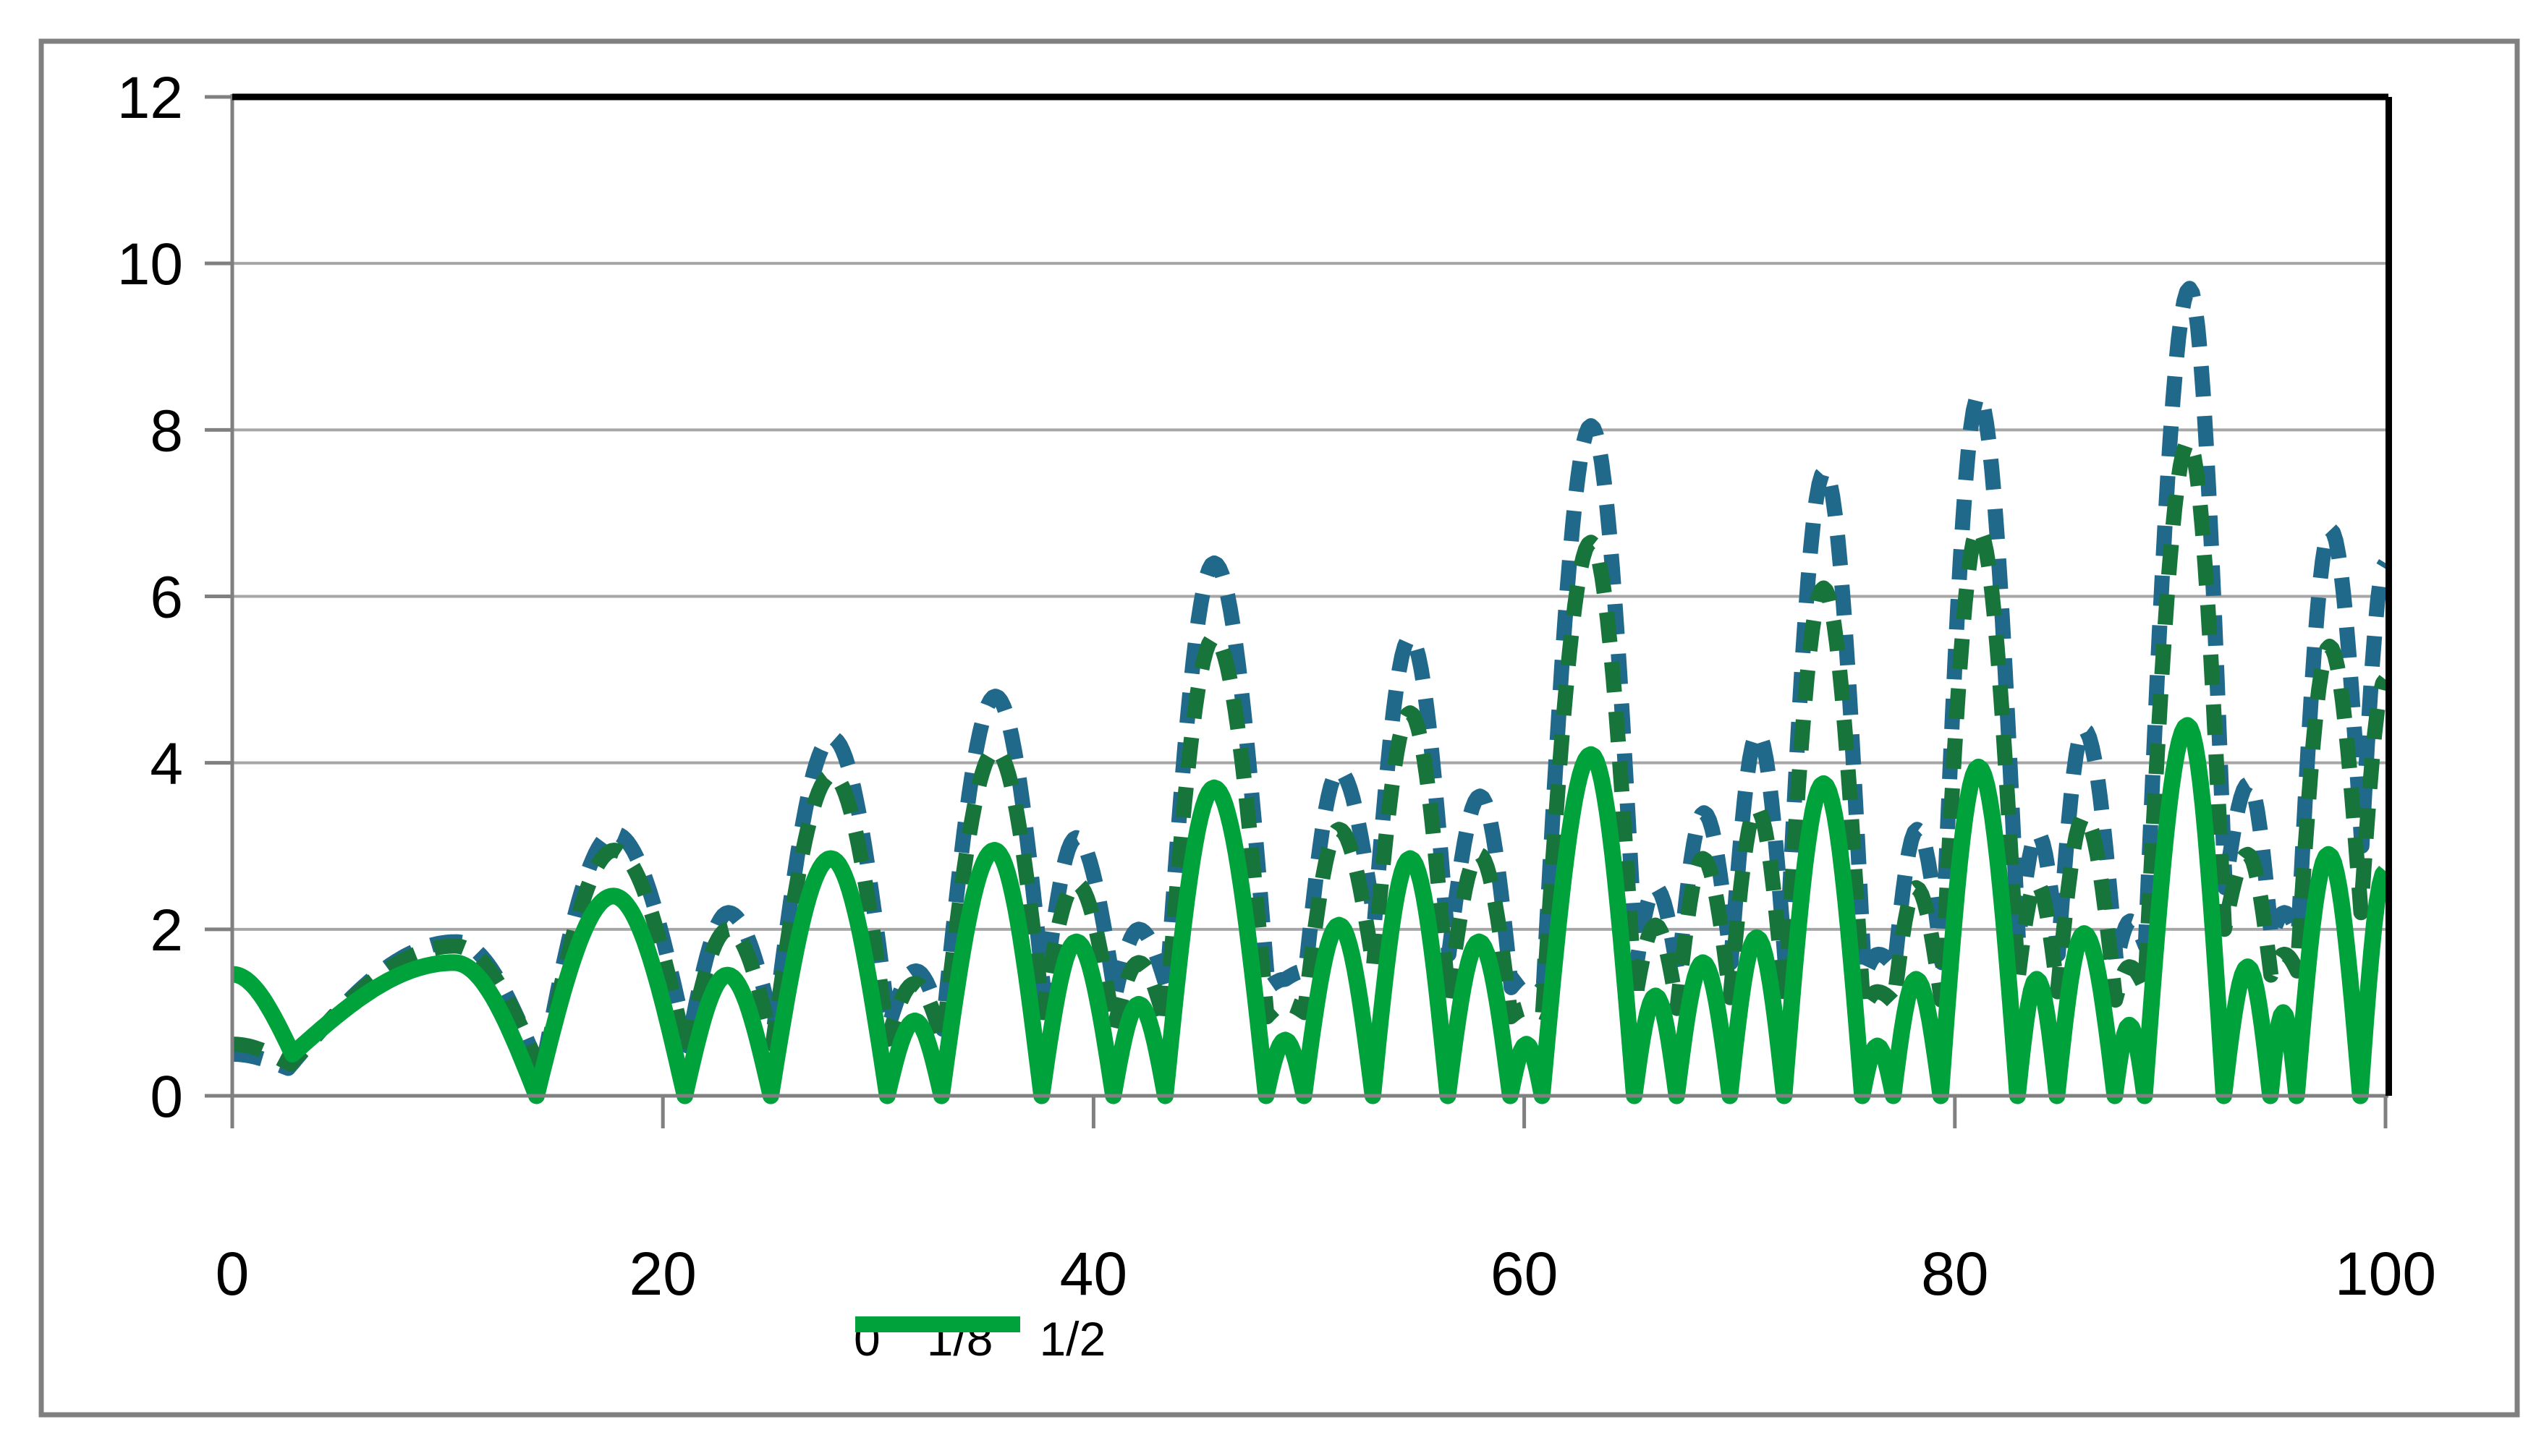 This screenshot has height=1456, width=2536. Describe the element at coordinates (1093, 1274) in the screenshot. I see `x-tick-label: 40` at that location.